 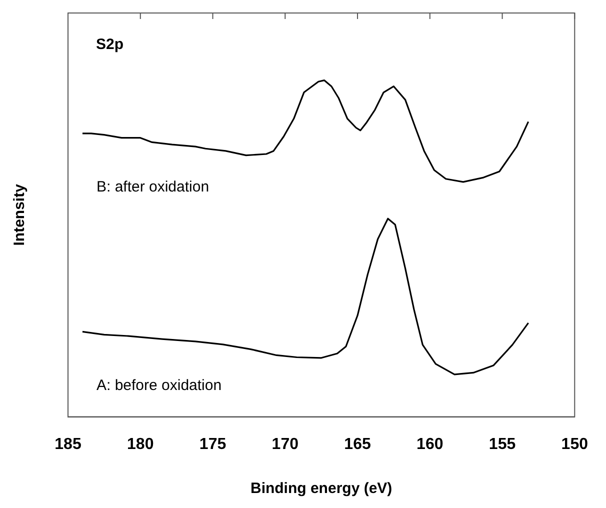 What do you see at coordinates (110, 45) in the screenshot?
I see `text: S2p` at bounding box center [110, 45].